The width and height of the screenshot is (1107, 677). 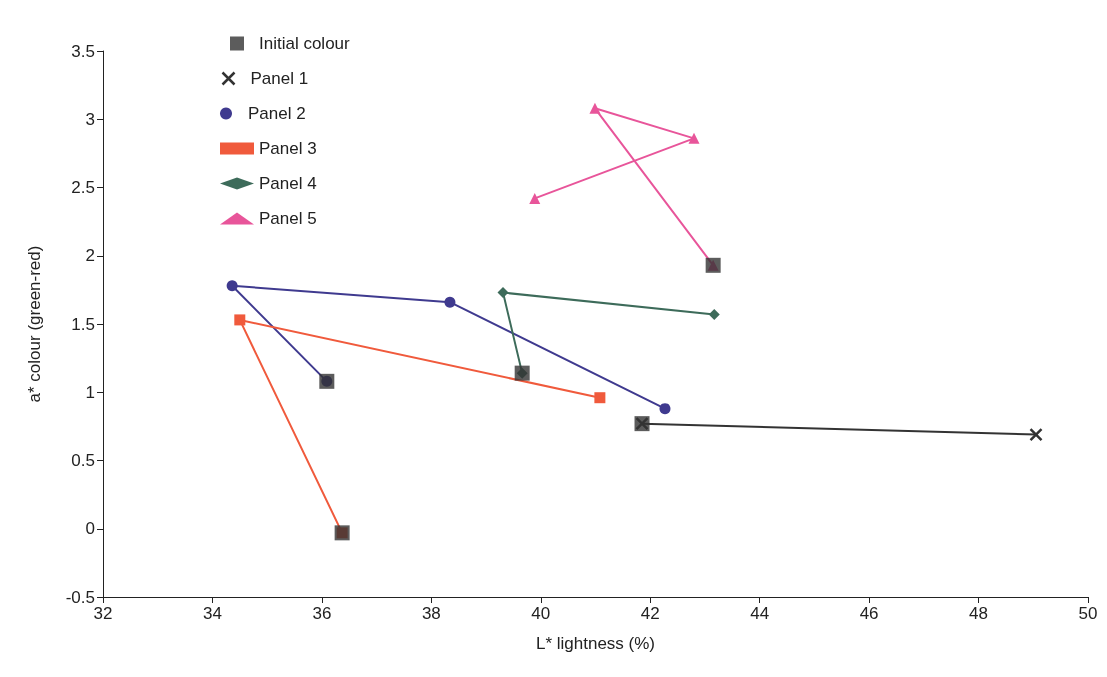 What do you see at coordinates (90, 392) in the screenshot?
I see `y-tick-label: 1` at bounding box center [90, 392].